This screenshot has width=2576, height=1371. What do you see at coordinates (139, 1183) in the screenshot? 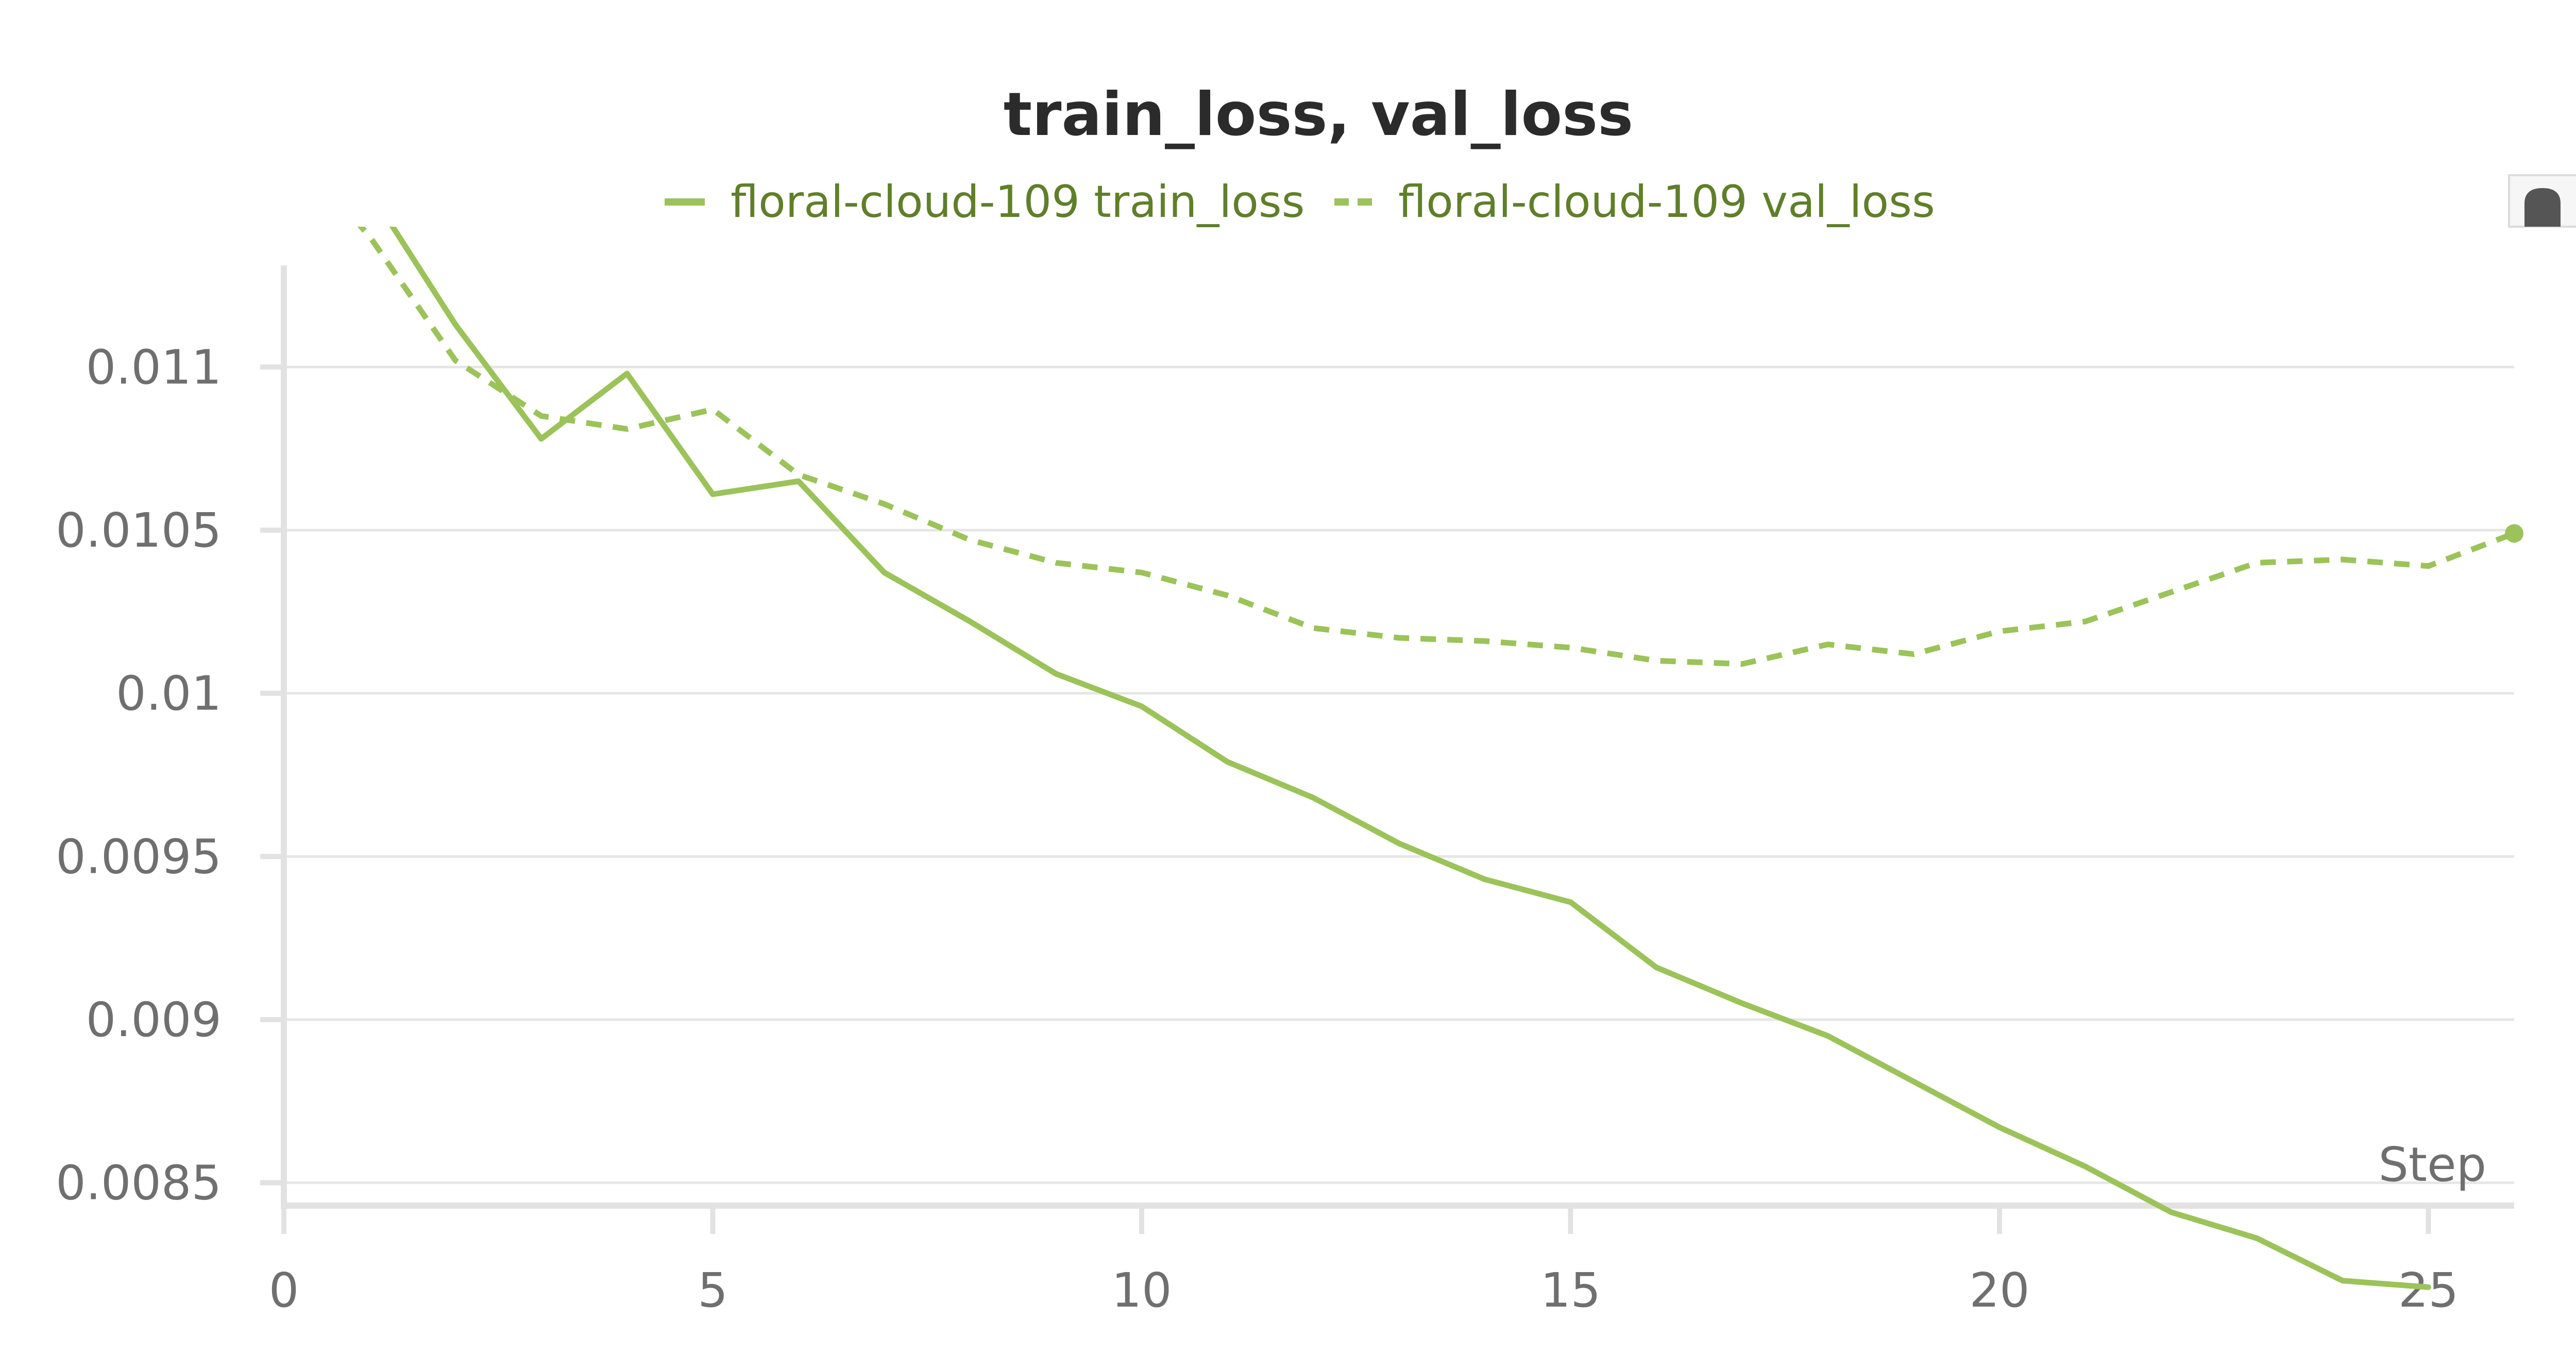
I see `y-tick-label: 0.0085` at bounding box center [139, 1183].